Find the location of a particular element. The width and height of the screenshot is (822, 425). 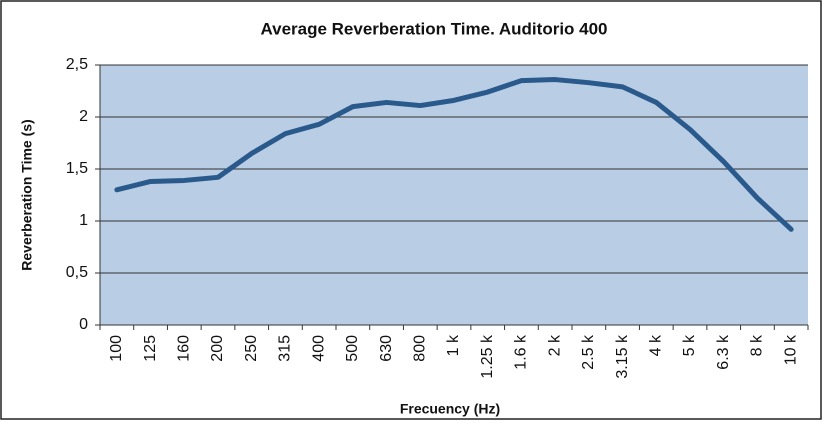

x-tick-label: 1 k is located at coordinates (453, 345).